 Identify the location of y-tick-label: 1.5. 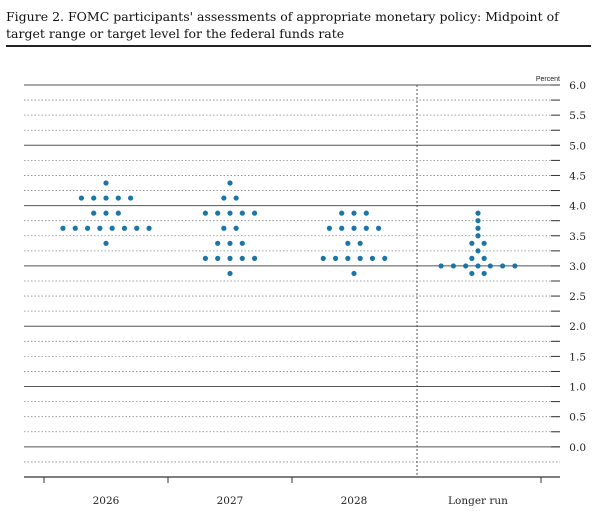
(577, 357).